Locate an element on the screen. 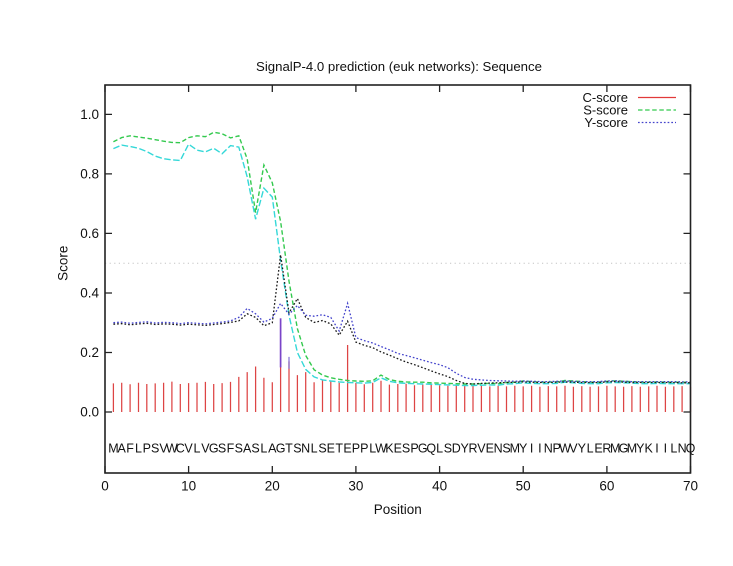  svg-text: D is located at coordinates (456, 449).